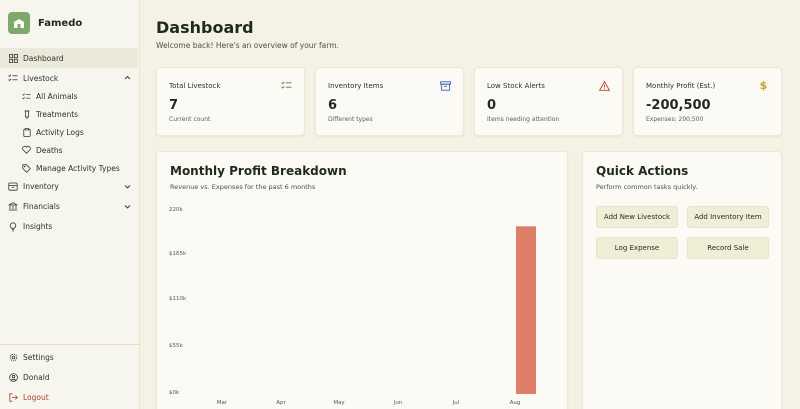 The width and height of the screenshot is (800, 409). I want to click on tag-icon, so click(26, 168).